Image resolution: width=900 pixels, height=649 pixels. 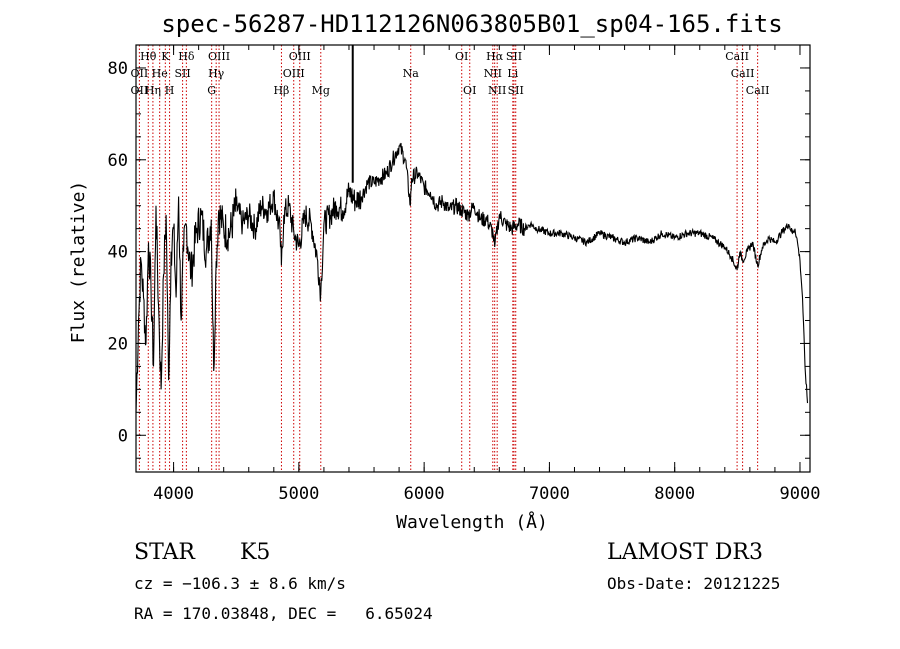 What do you see at coordinates (140, 73) in the screenshot?
I see `emission-label: OII` at bounding box center [140, 73].